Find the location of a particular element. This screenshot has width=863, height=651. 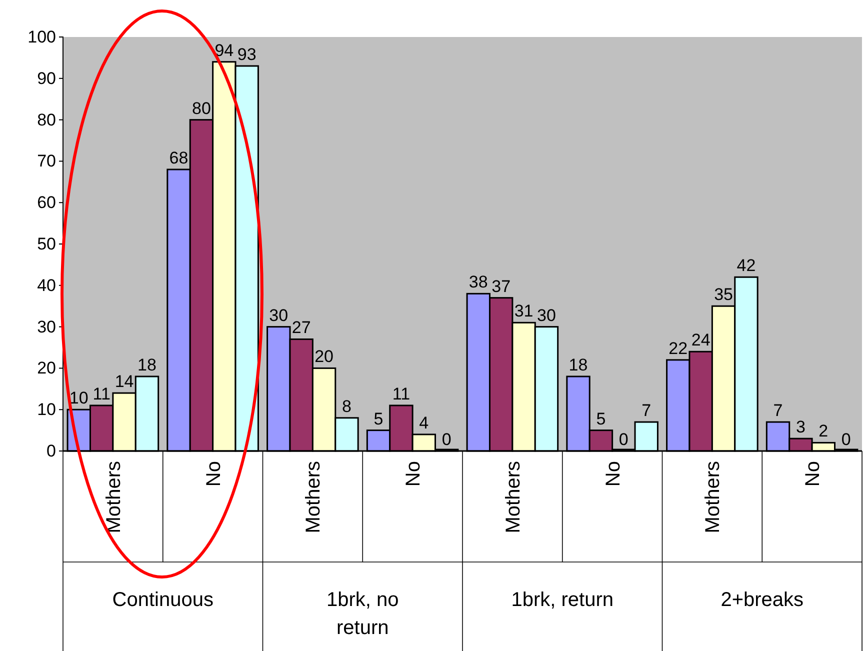

y-tick-label: 30 is located at coordinates (46, 326).